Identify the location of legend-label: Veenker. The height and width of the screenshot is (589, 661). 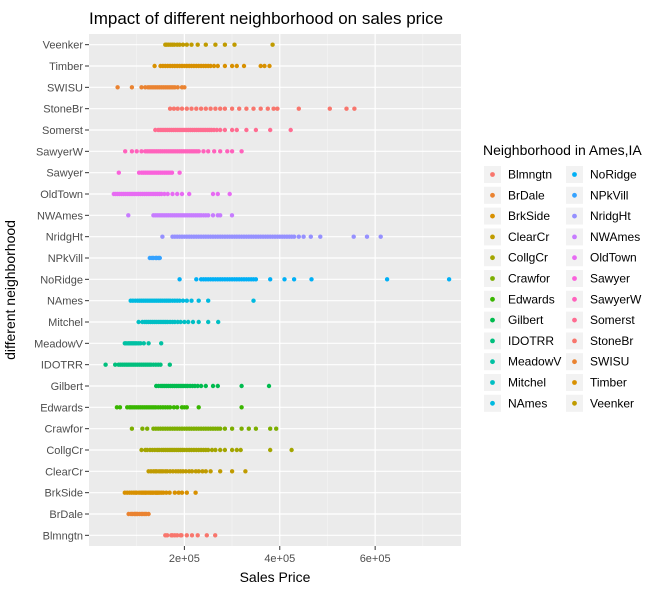
(612, 403).